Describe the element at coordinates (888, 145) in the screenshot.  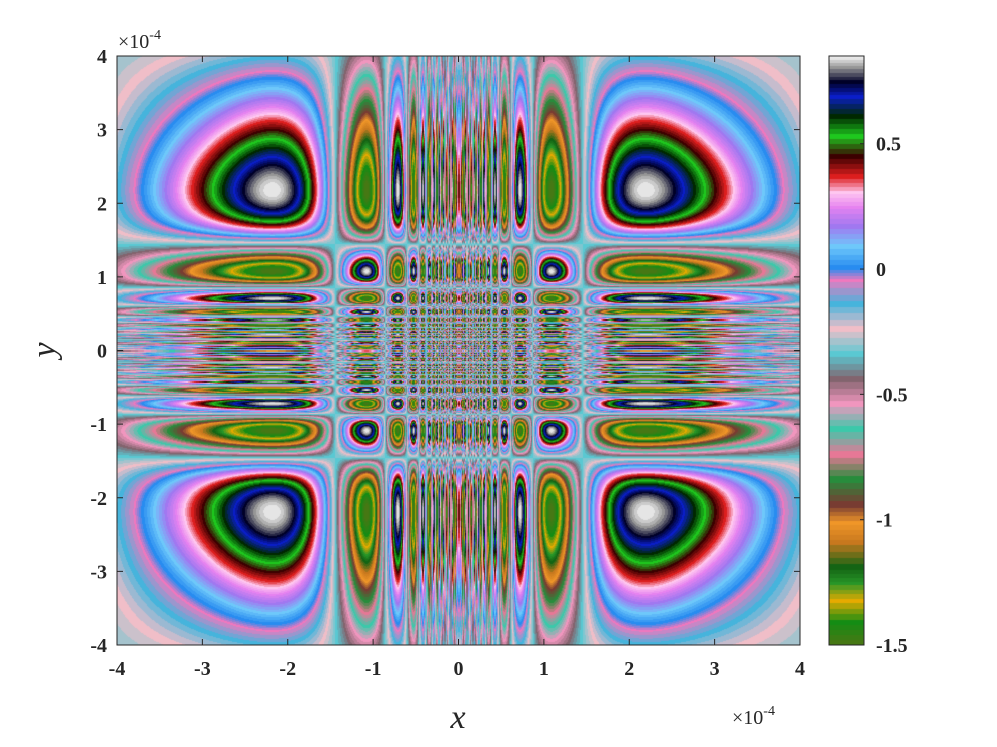
I see `colorbar-tick-label: 0.5` at that location.